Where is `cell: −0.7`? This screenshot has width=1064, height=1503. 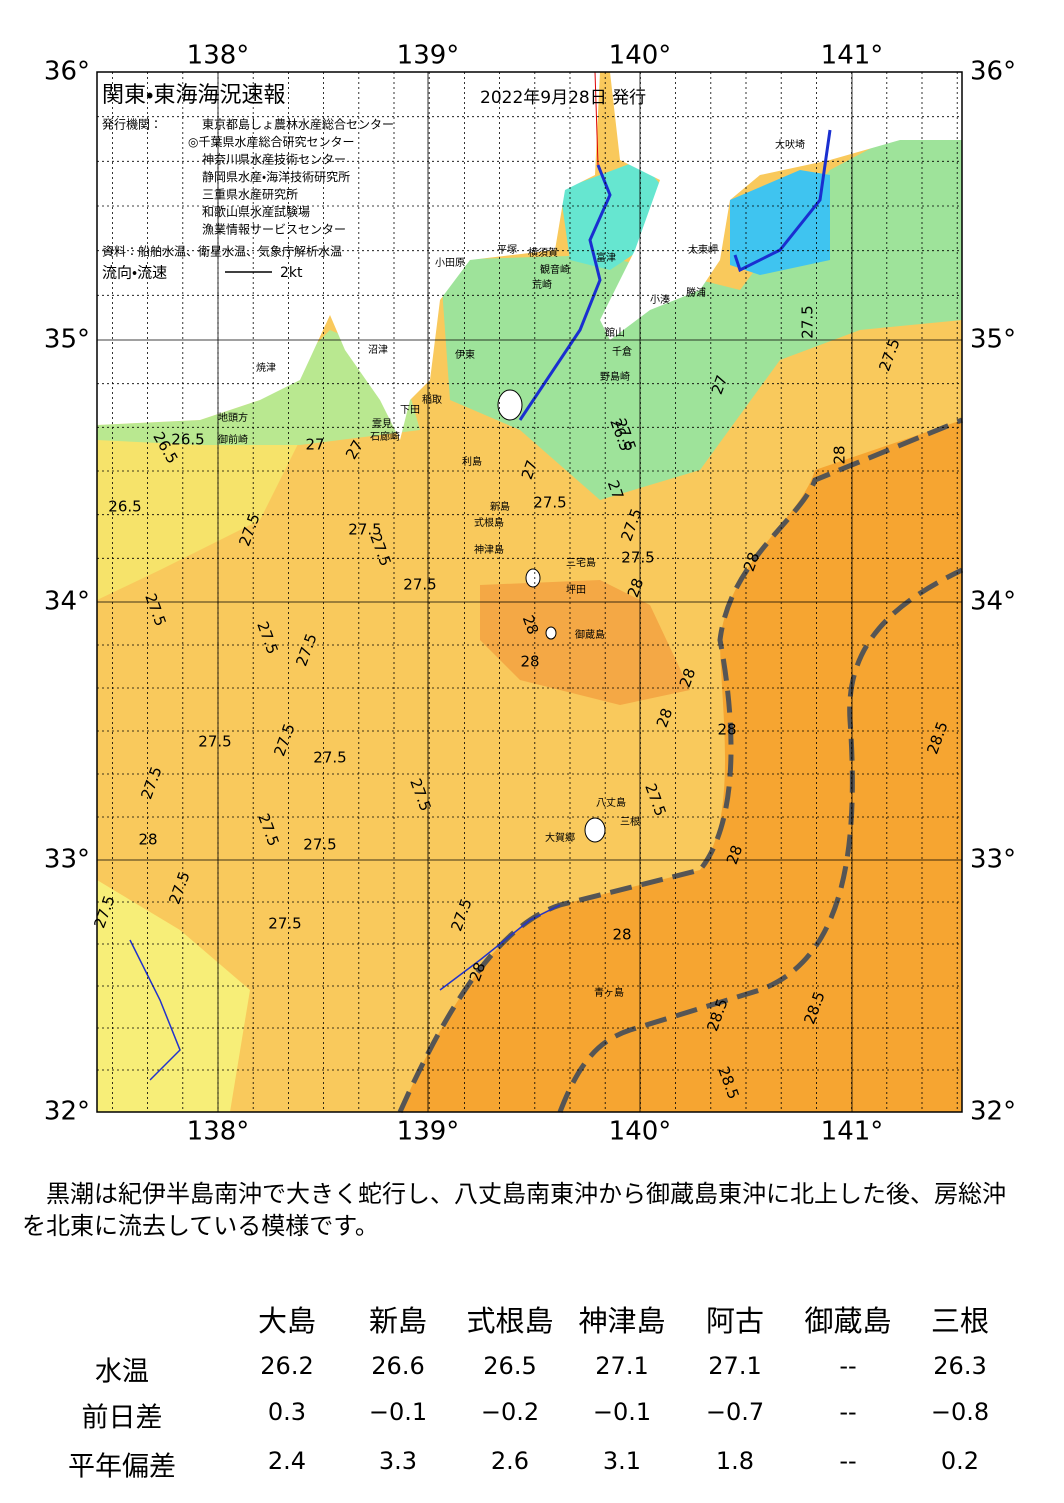
cell: −0.7 is located at coordinates (735, 1412).